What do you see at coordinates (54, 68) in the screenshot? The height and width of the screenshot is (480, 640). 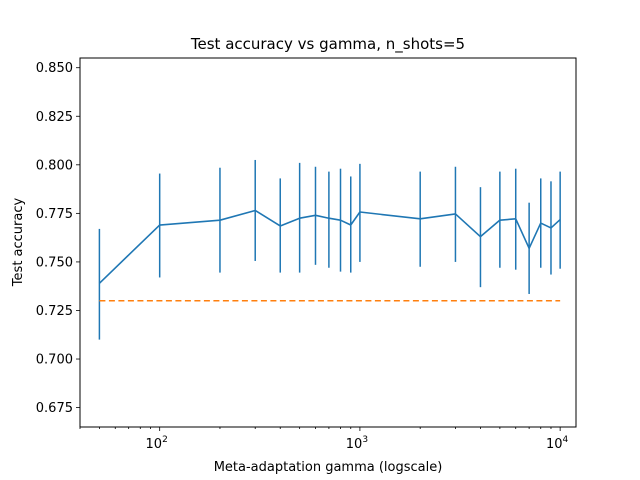 I see `y-tick-label: 0.850` at bounding box center [54, 68].